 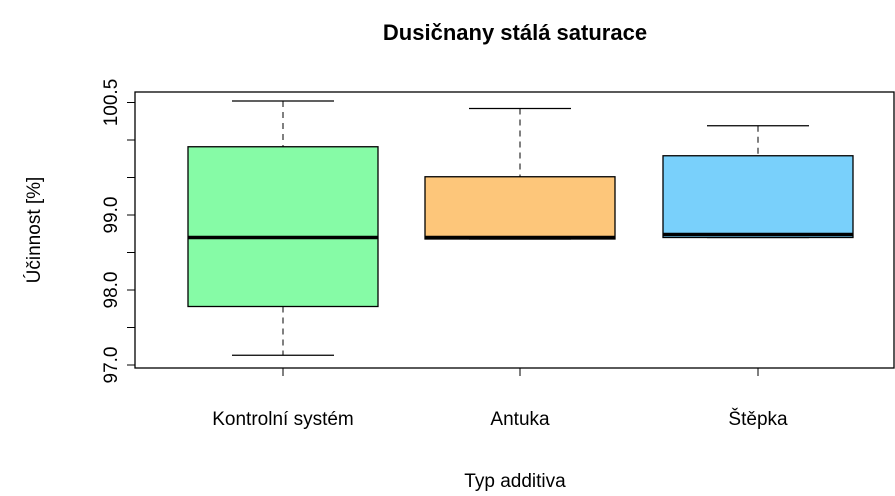 I want to click on x-tick-label: Kontrolní systém, so click(x=283, y=419).